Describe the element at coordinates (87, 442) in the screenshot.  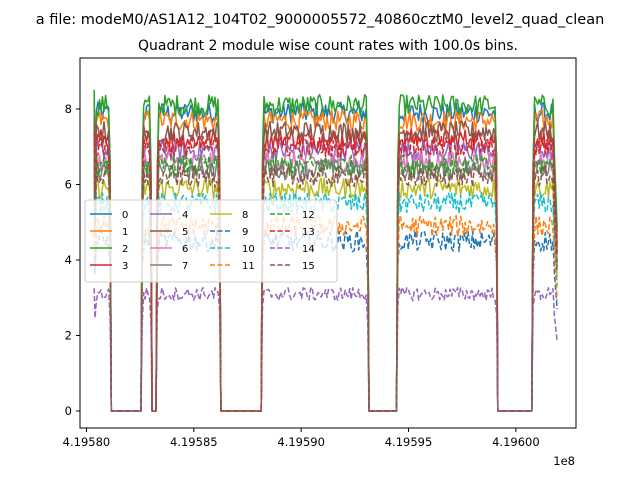
I see `x-tick-label: 4.19580` at that location.